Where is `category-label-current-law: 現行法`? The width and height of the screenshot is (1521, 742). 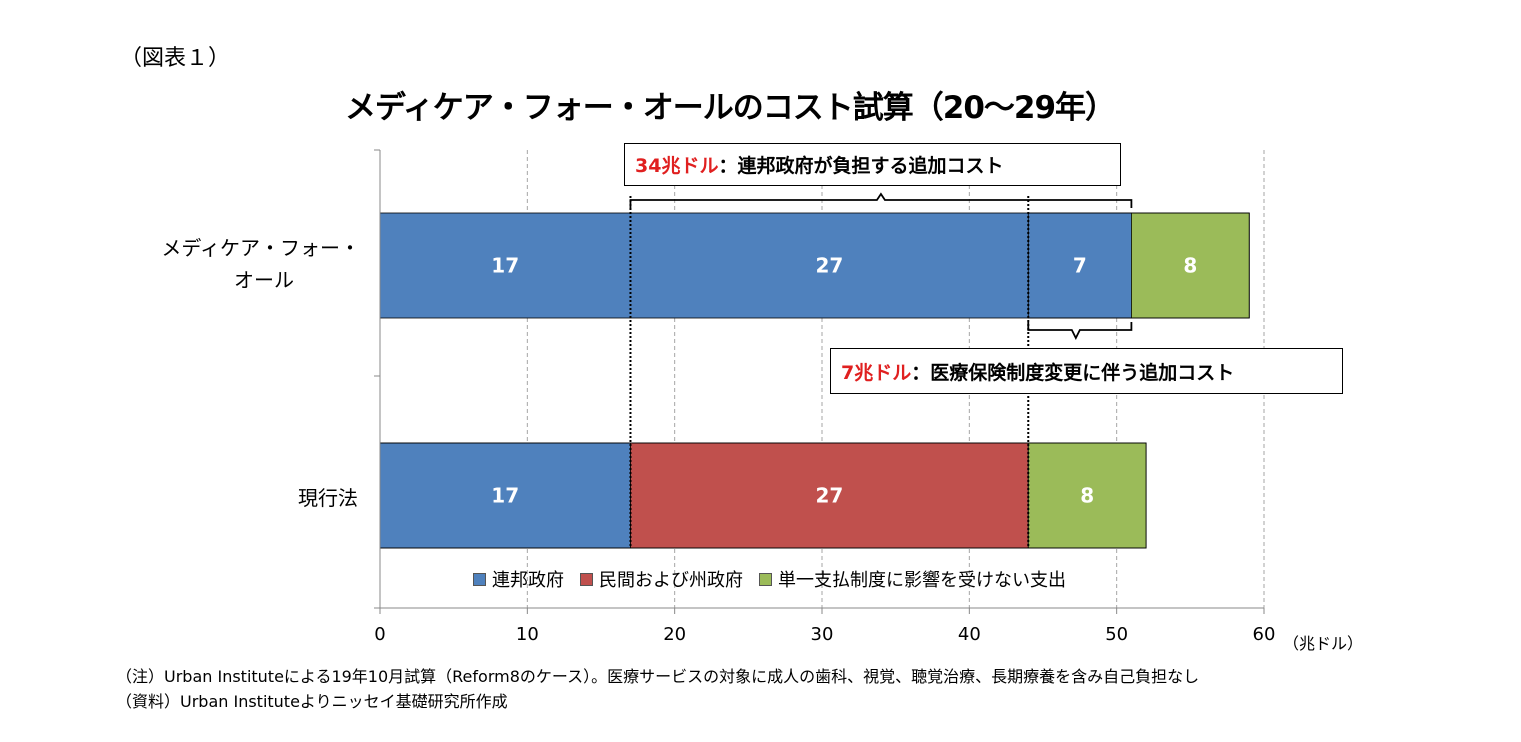 category-label-current-law: 現行法 is located at coordinates (249, 496).